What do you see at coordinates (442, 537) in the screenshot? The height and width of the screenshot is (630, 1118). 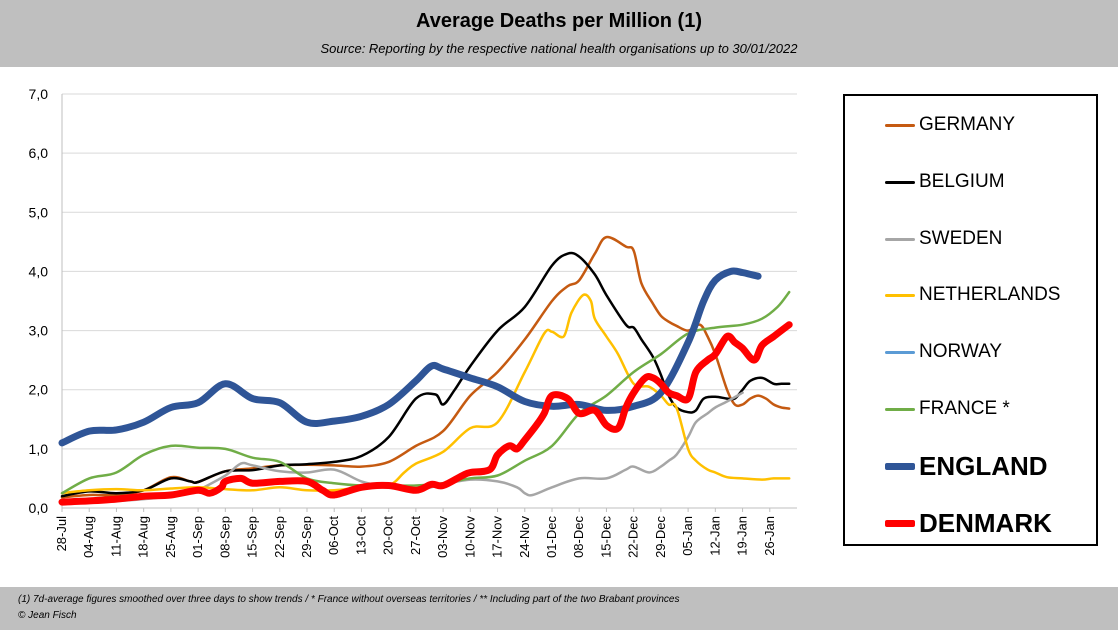 I see `x-tick-label: 03-Nov` at bounding box center [442, 537].